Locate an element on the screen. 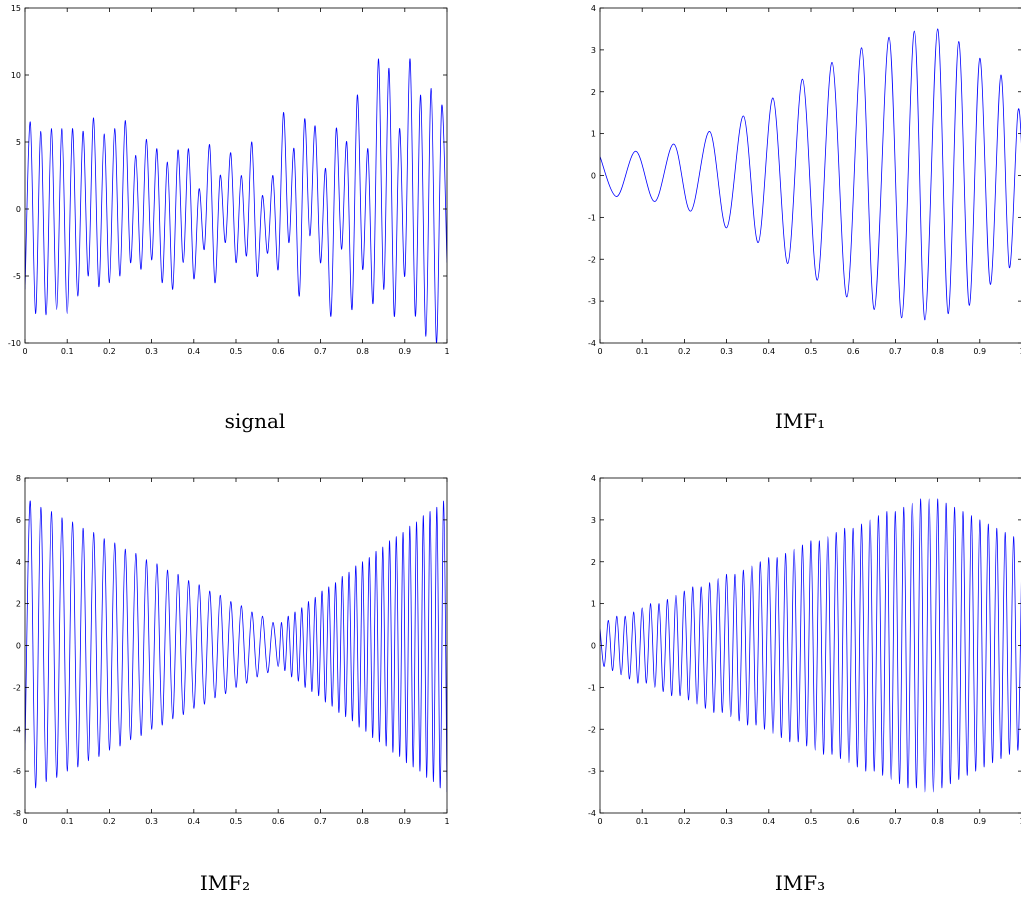 This screenshot has height=905, width=1021. y-tick-label: 5 is located at coordinates (18, 142).